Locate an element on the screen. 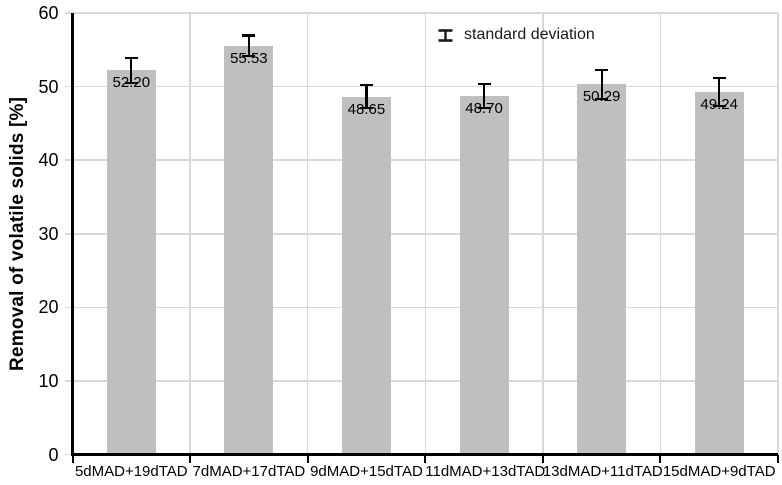 The height and width of the screenshot is (485, 782). x-tick-label: 7dMAD+17dTAD is located at coordinates (249, 471).